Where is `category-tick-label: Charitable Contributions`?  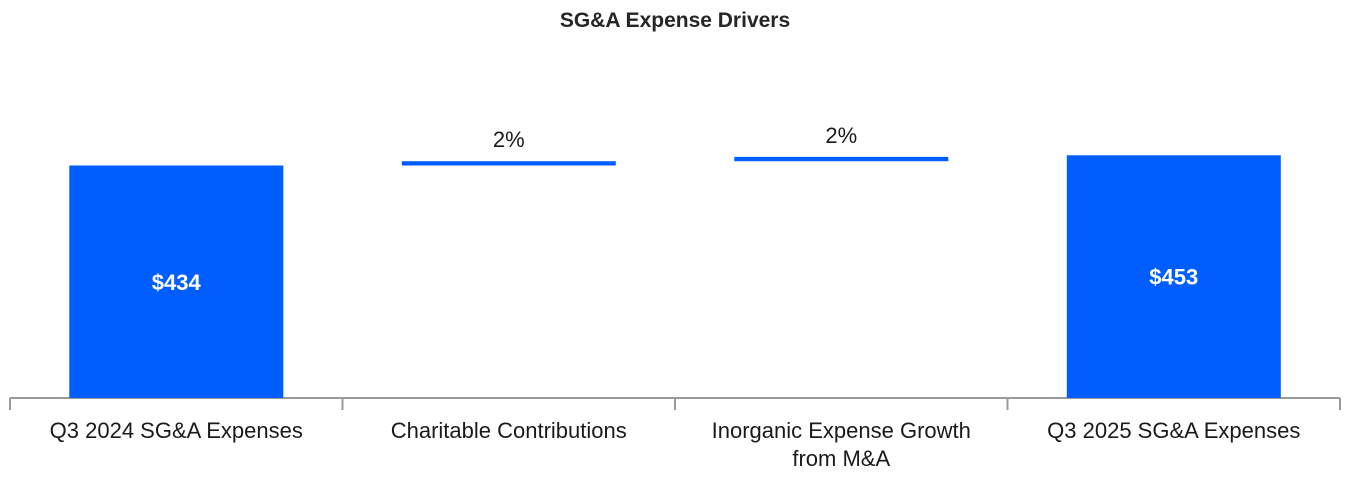
category-tick-label: Charitable Contributions is located at coordinates (509, 430).